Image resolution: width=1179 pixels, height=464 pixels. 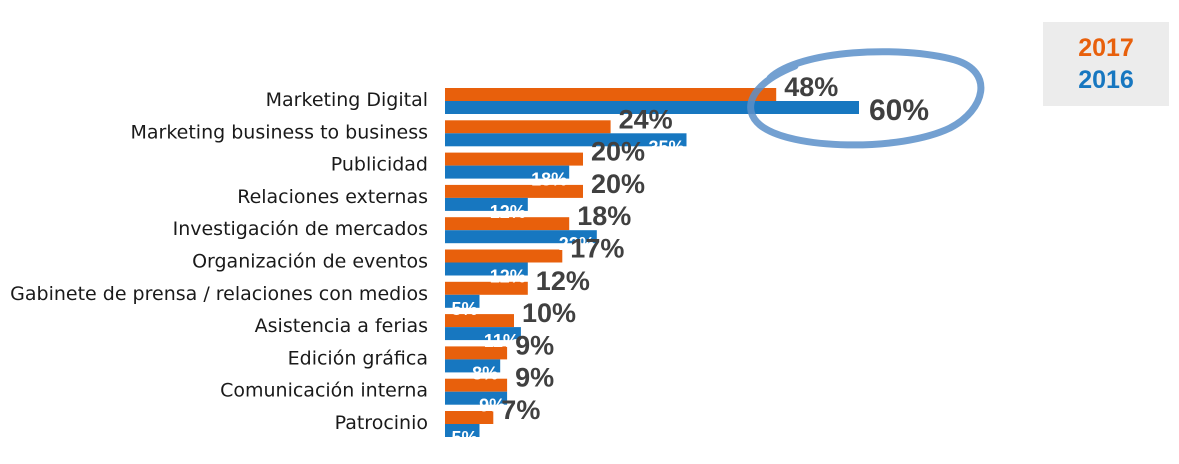 What do you see at coordinates (618, 184) in the screenshot?
I see `value-label-2017-relaciones-externas: 20%` at bounding box center [618, 184].